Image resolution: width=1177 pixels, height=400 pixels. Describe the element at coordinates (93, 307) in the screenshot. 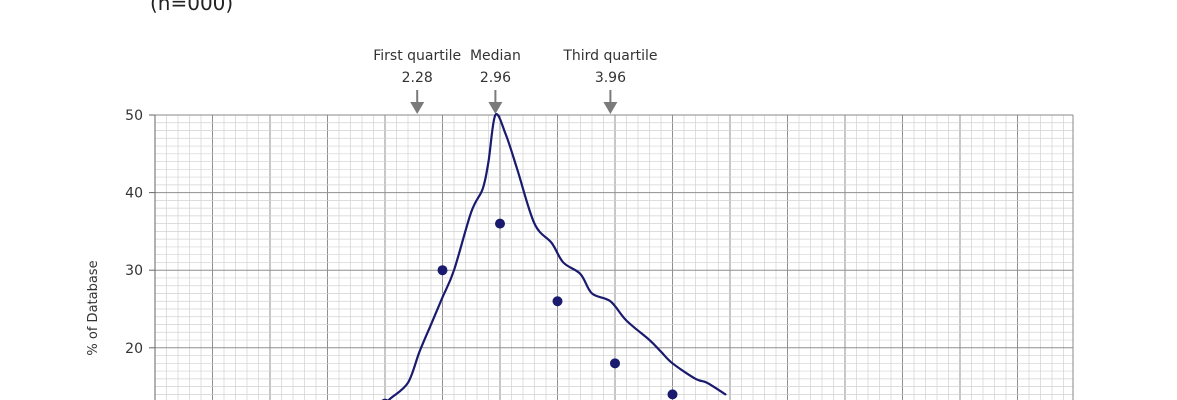

I see `y-axis-label: % of Database` at that location.